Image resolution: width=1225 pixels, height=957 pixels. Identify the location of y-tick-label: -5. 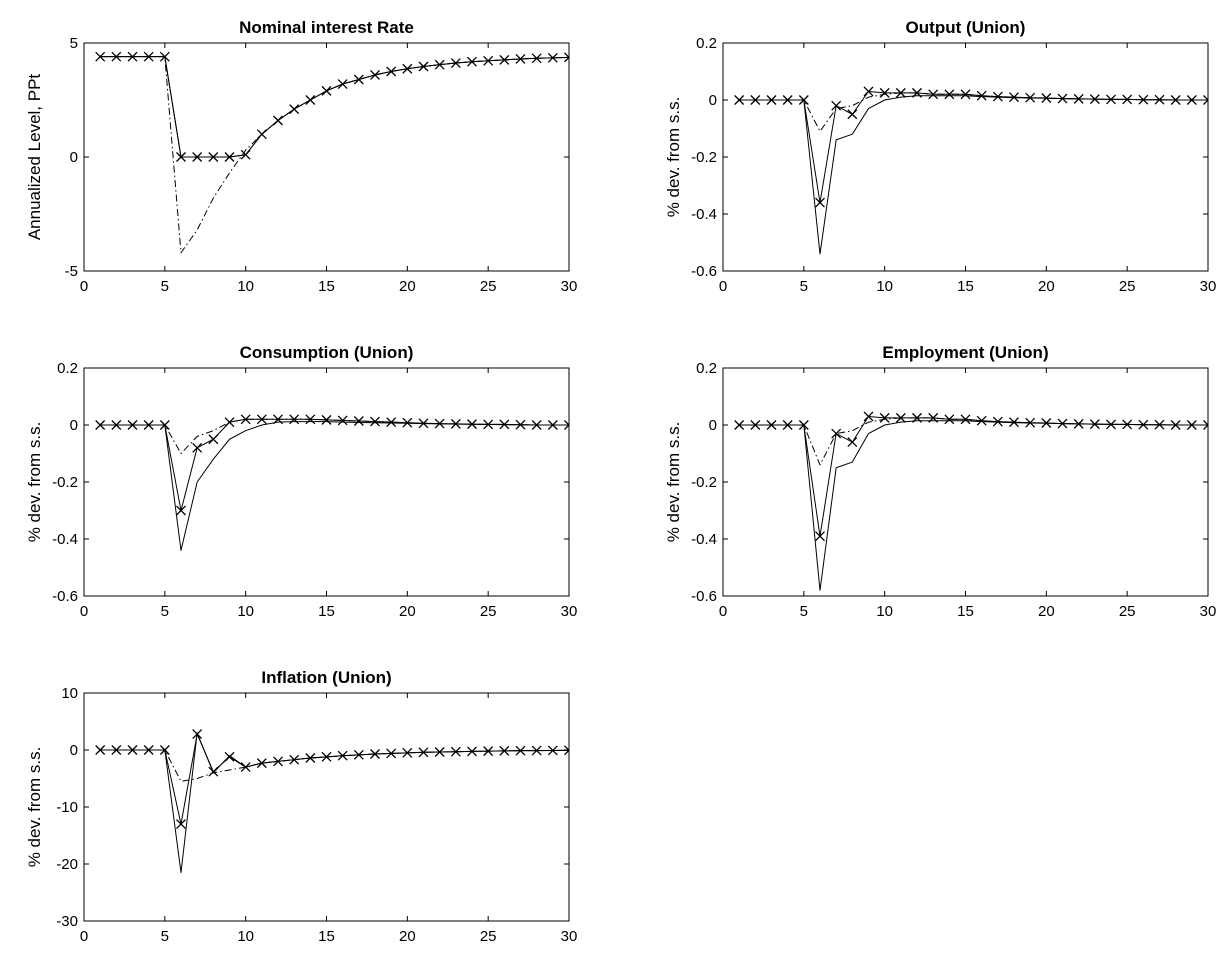
(71, 271).